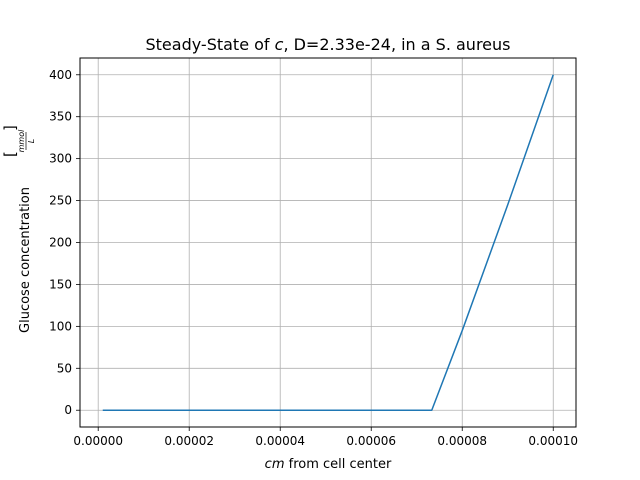 This screenshot has height=480, width=640. Describe the element at coordinates (64, 368) in the screenshot. I see `y-tick-label: 50` at that location.